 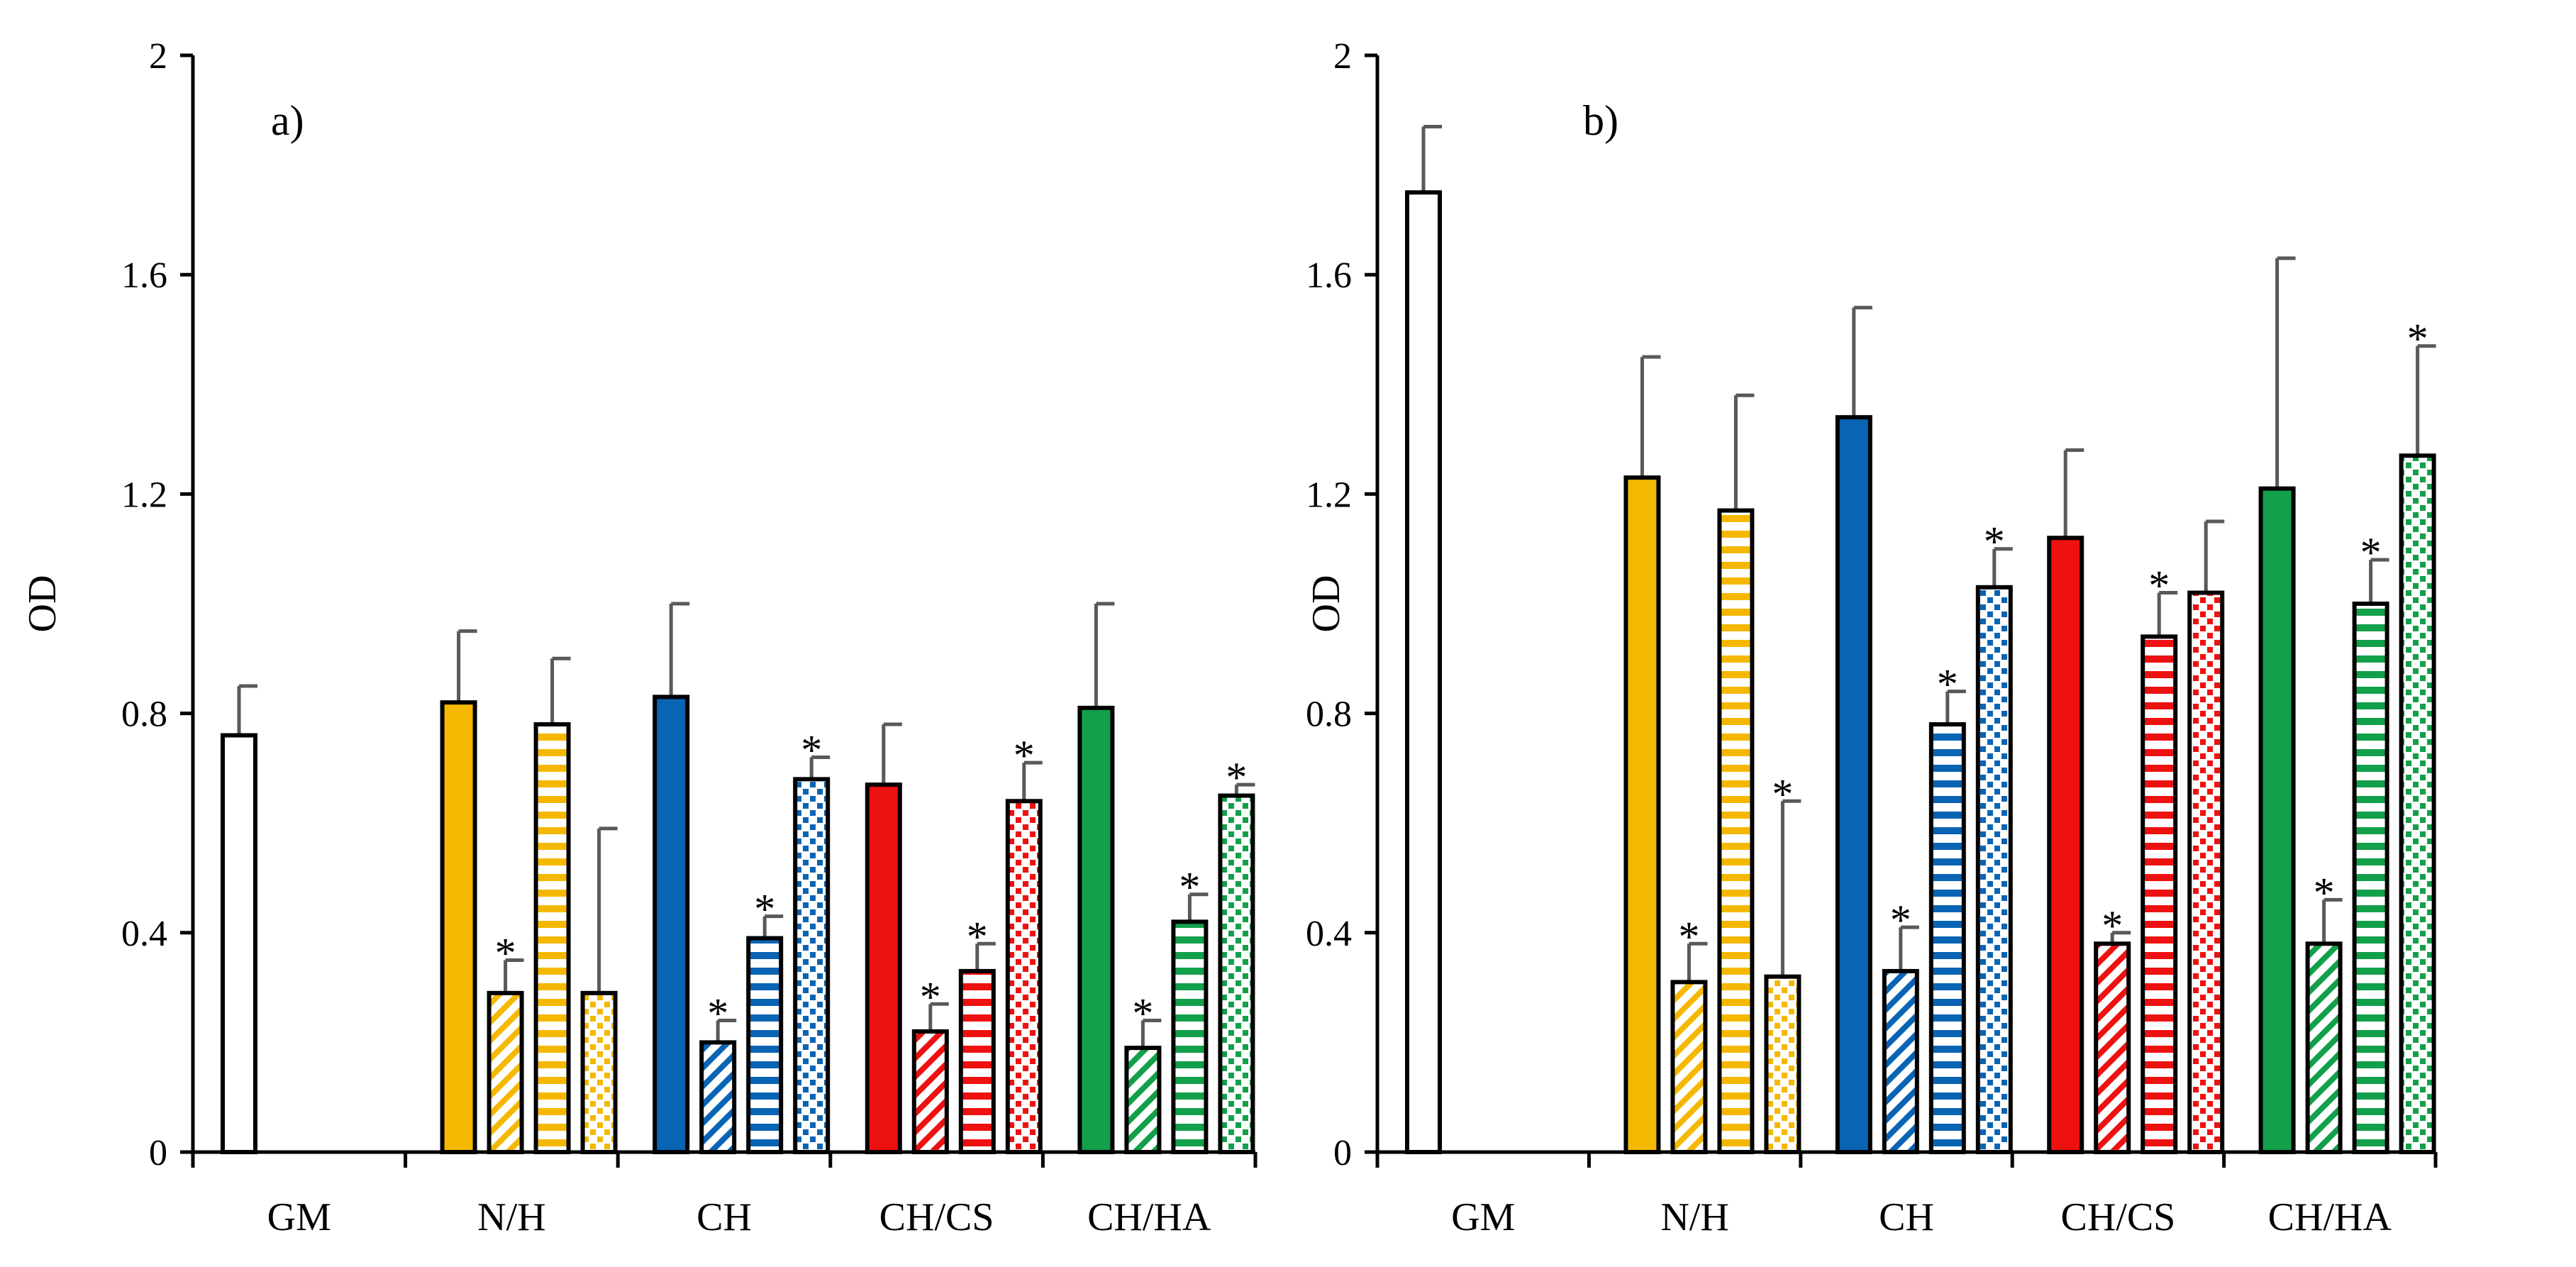 I want to click on panel-label: a), so click(x=287, y=120).